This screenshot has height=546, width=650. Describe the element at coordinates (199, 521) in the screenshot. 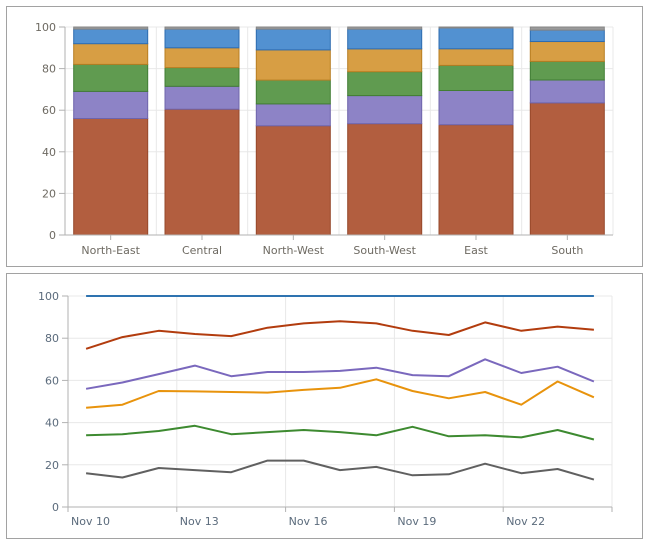

I see `x-axis-label: Nov 13` at that location.